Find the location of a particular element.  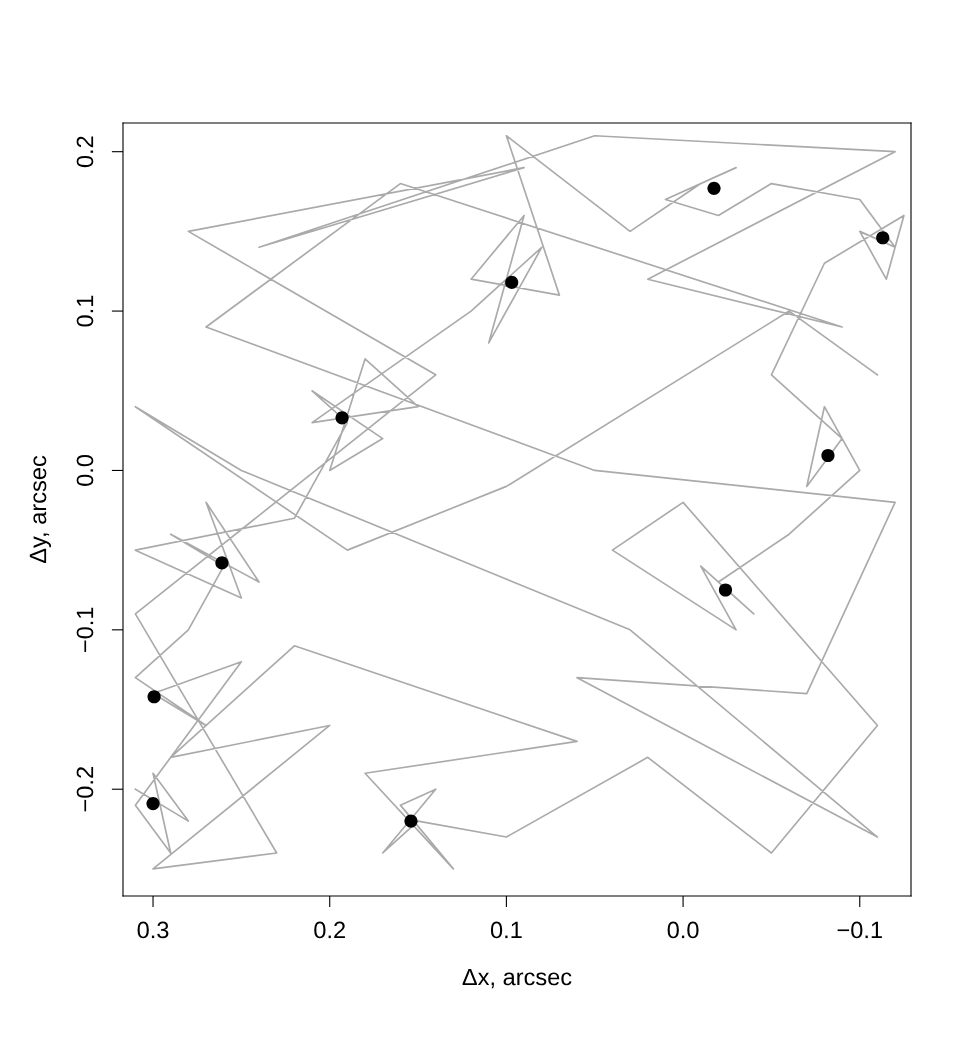

x-axis-title: Δx, arcsec is located at coordinates (517, 978).